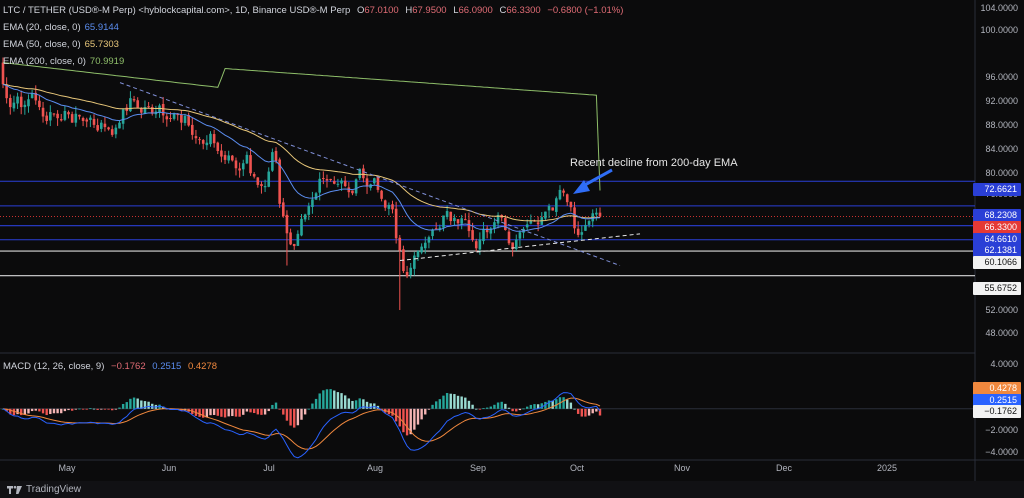  I want to click on ohlc-low: L66.0900, so click(473, 10).